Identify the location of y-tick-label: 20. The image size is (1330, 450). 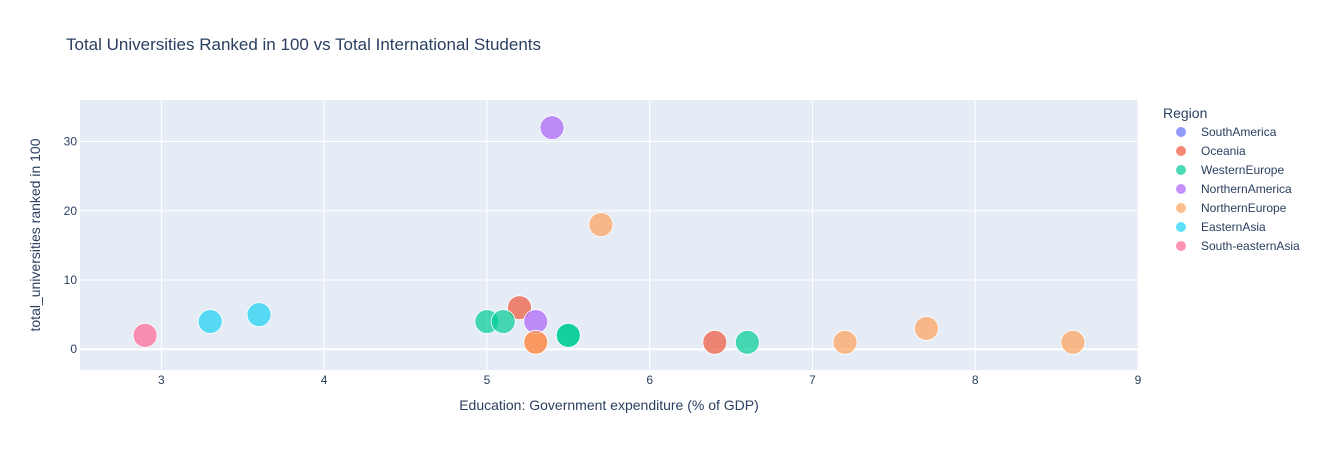
(71, 211).